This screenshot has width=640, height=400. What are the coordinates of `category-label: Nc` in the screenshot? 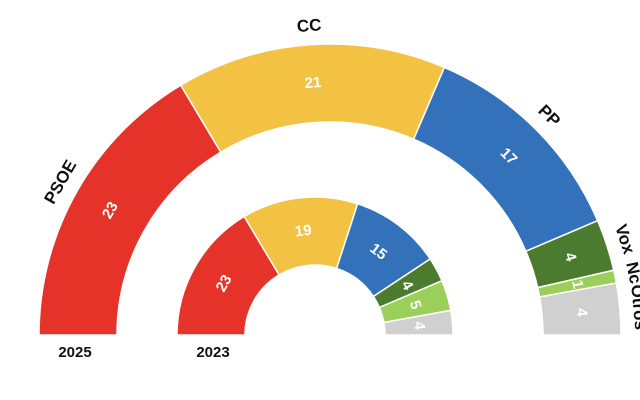 It's located at (631, 272).